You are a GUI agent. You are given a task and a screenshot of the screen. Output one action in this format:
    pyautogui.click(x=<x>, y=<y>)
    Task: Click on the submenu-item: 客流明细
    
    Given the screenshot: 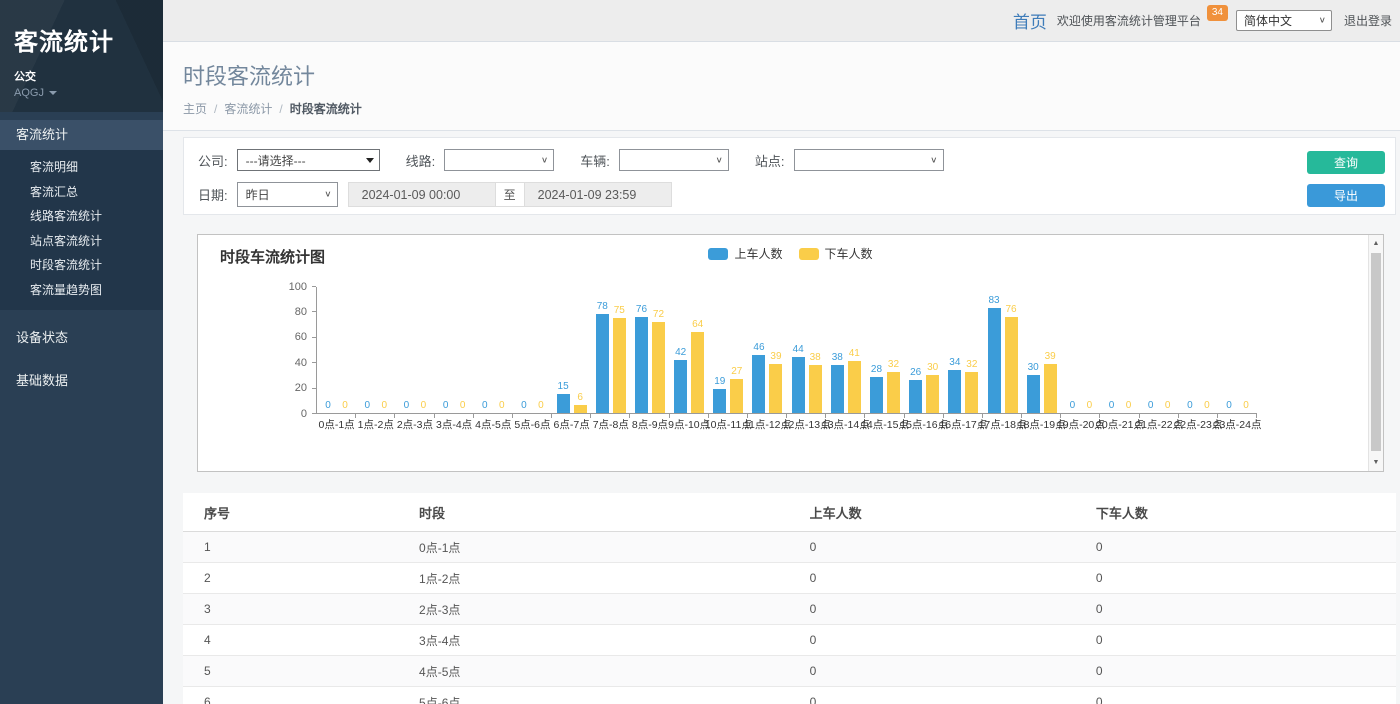 What is the action you would take?
    pyautogui.click(x=54, y=167)
    